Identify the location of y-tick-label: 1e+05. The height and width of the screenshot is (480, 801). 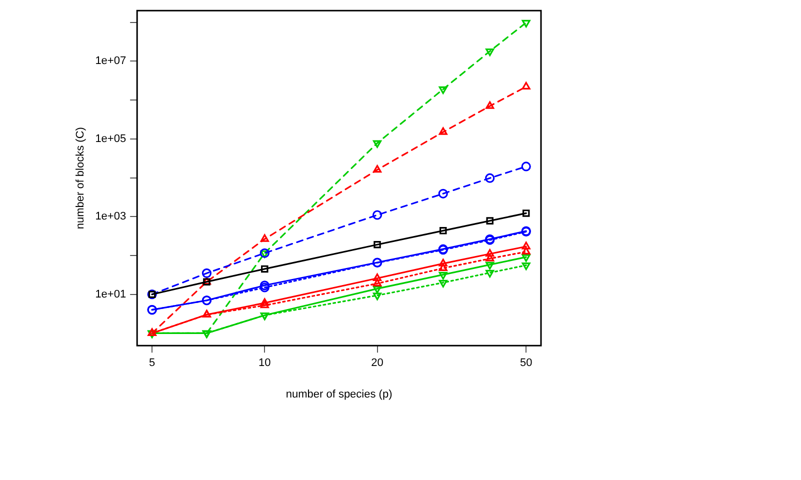
(110, 138).